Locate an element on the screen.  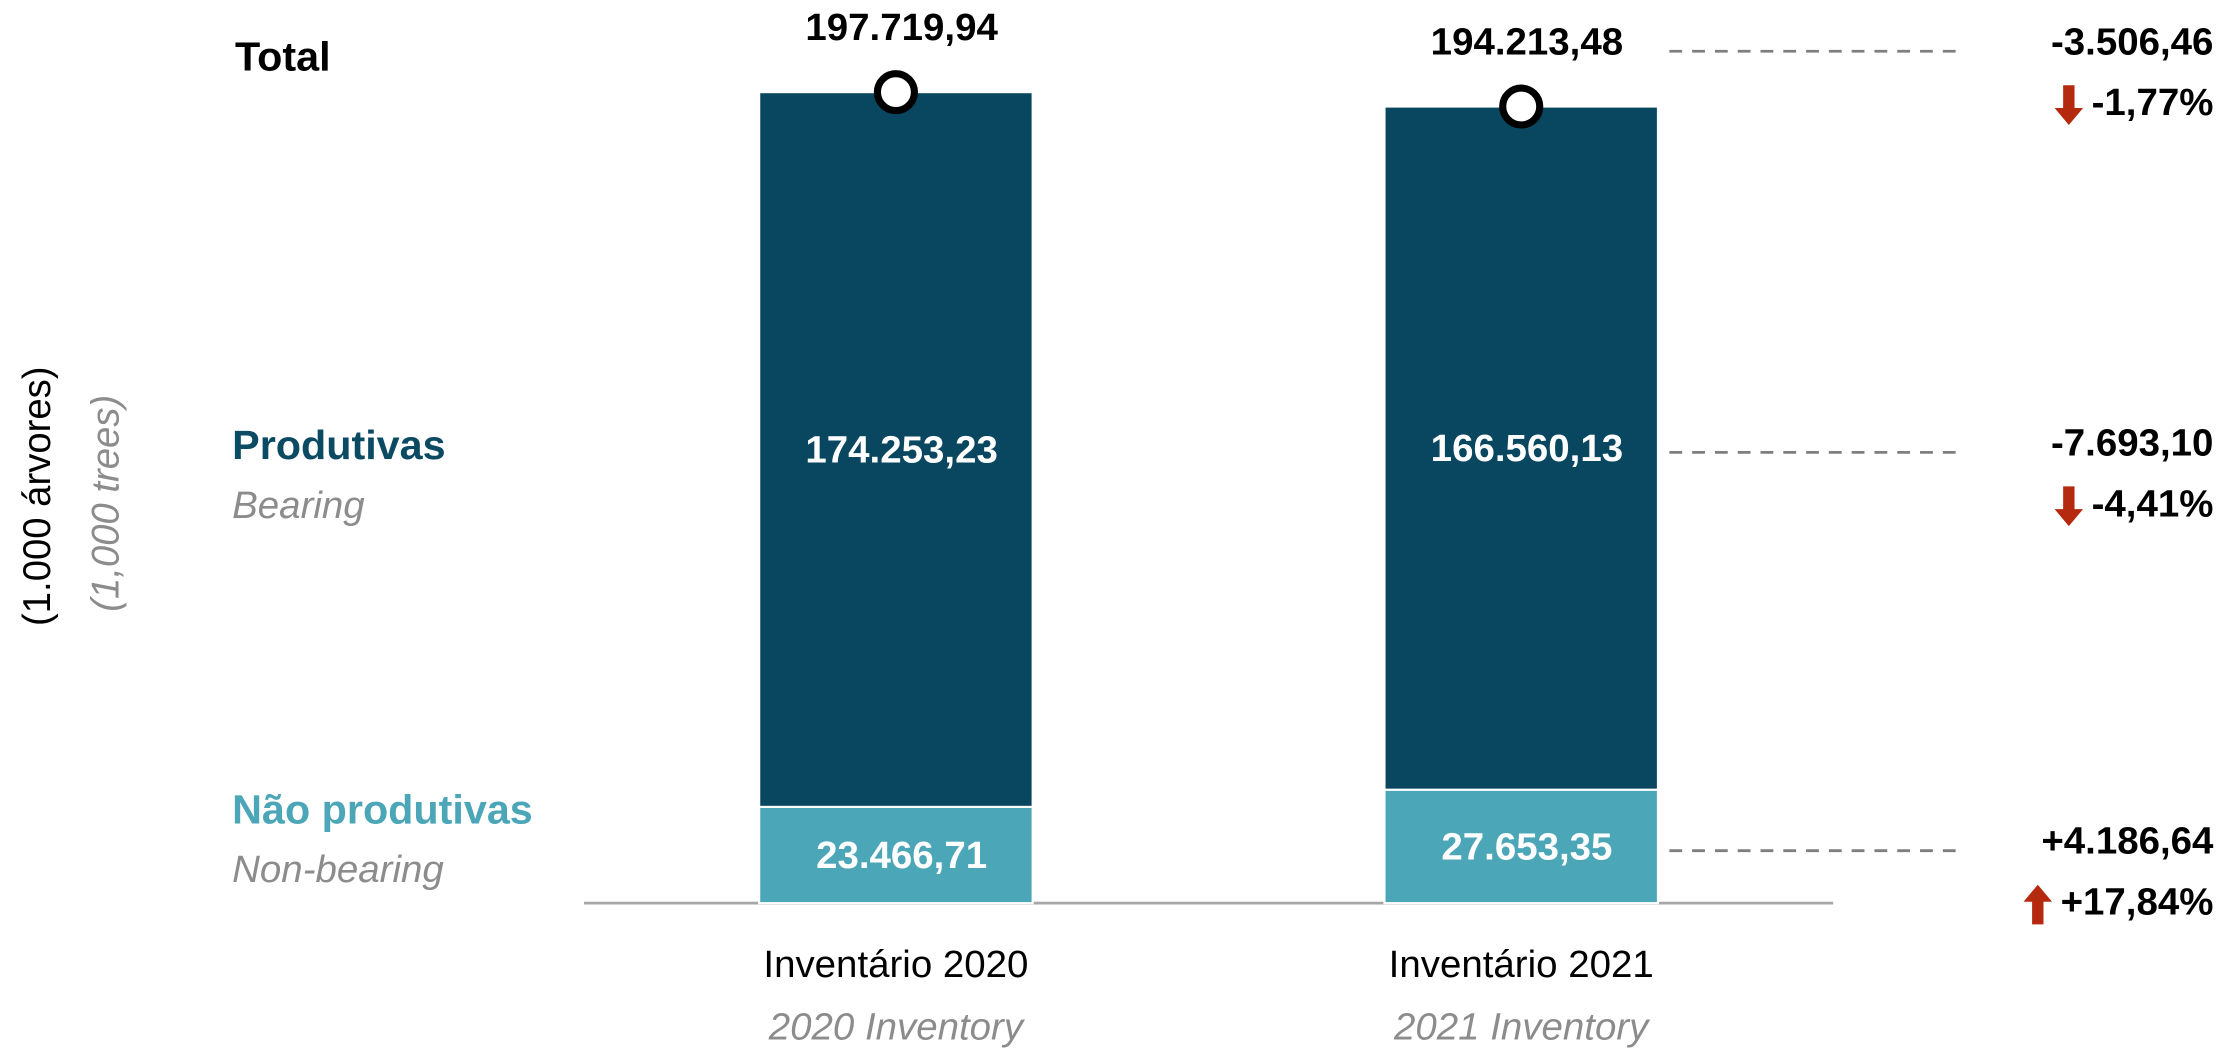
x-tick-label-en: 2021 Inventory is located at coordinates (1522, 1027).